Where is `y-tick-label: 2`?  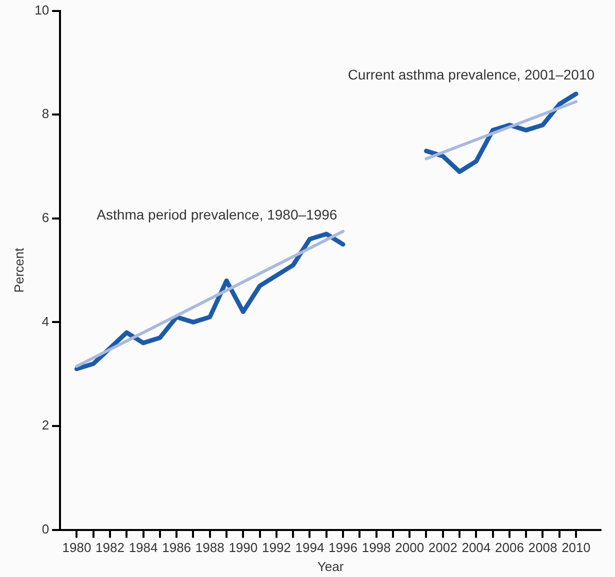
y-tick-label: 2 is located at coordinates (46, 425).